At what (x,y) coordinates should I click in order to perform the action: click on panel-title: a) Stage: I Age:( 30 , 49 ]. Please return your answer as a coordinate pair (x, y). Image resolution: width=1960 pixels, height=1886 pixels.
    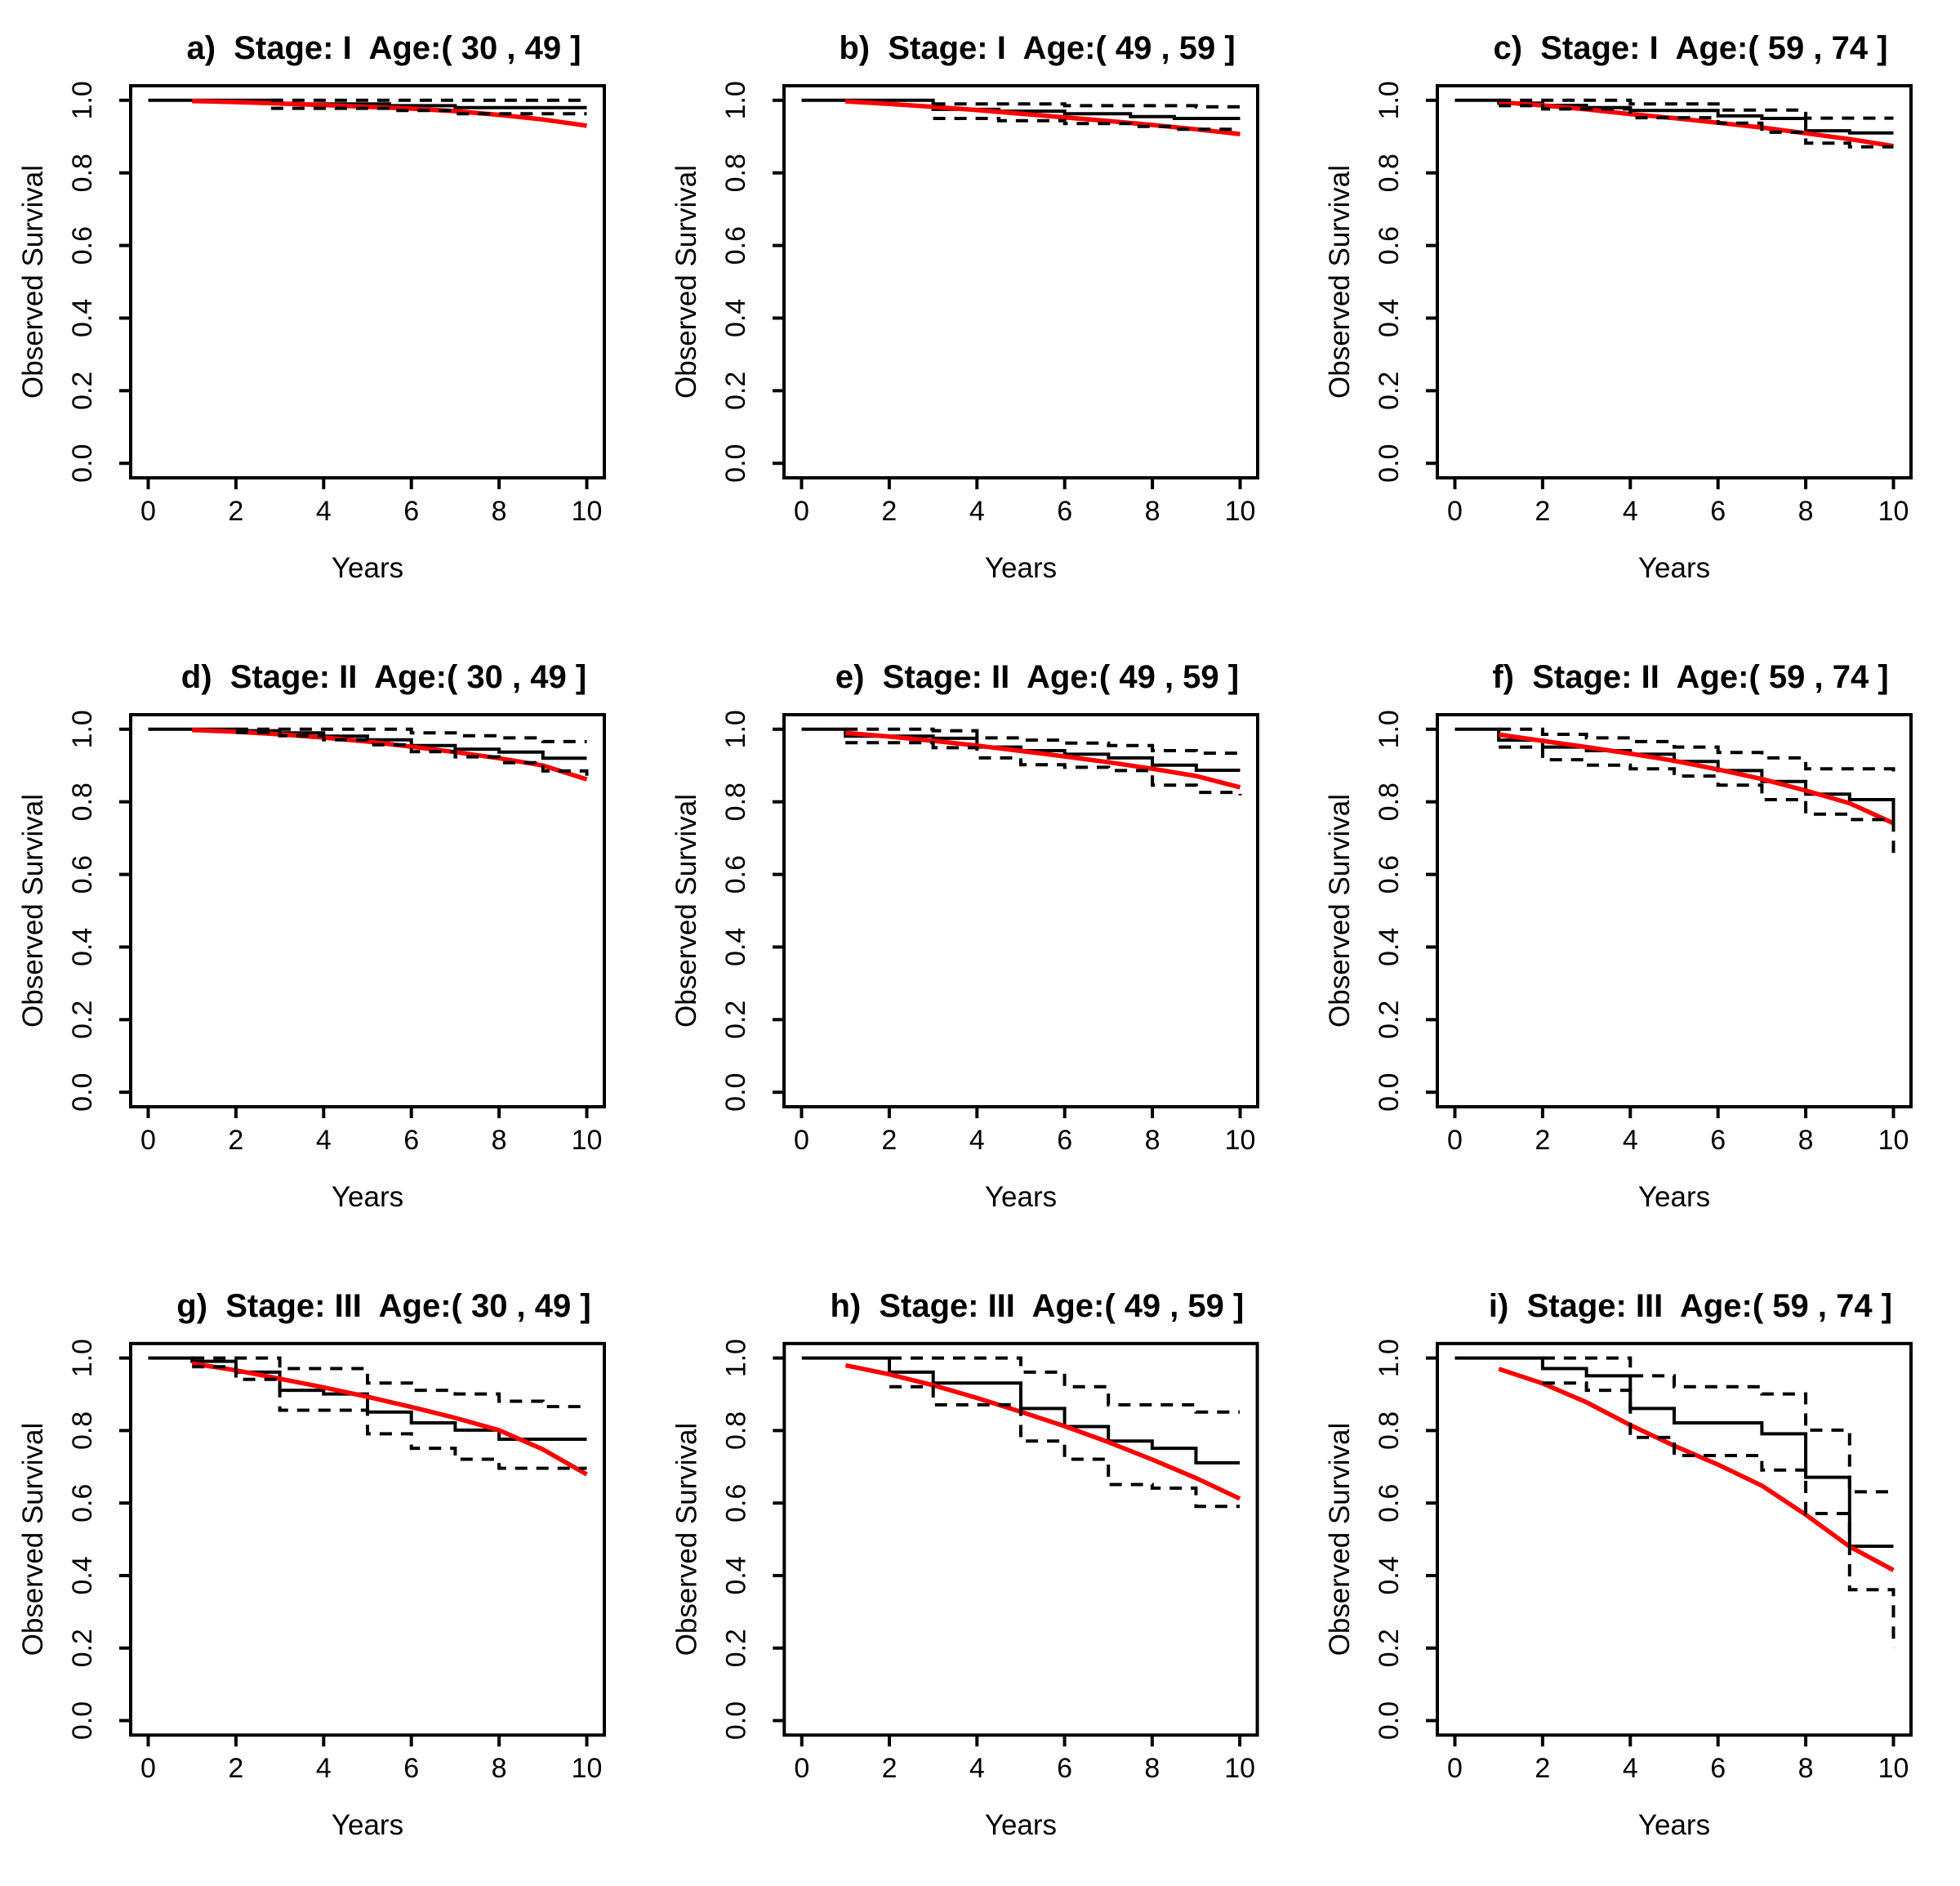
    Looking at the image, I should click on (383, 48).